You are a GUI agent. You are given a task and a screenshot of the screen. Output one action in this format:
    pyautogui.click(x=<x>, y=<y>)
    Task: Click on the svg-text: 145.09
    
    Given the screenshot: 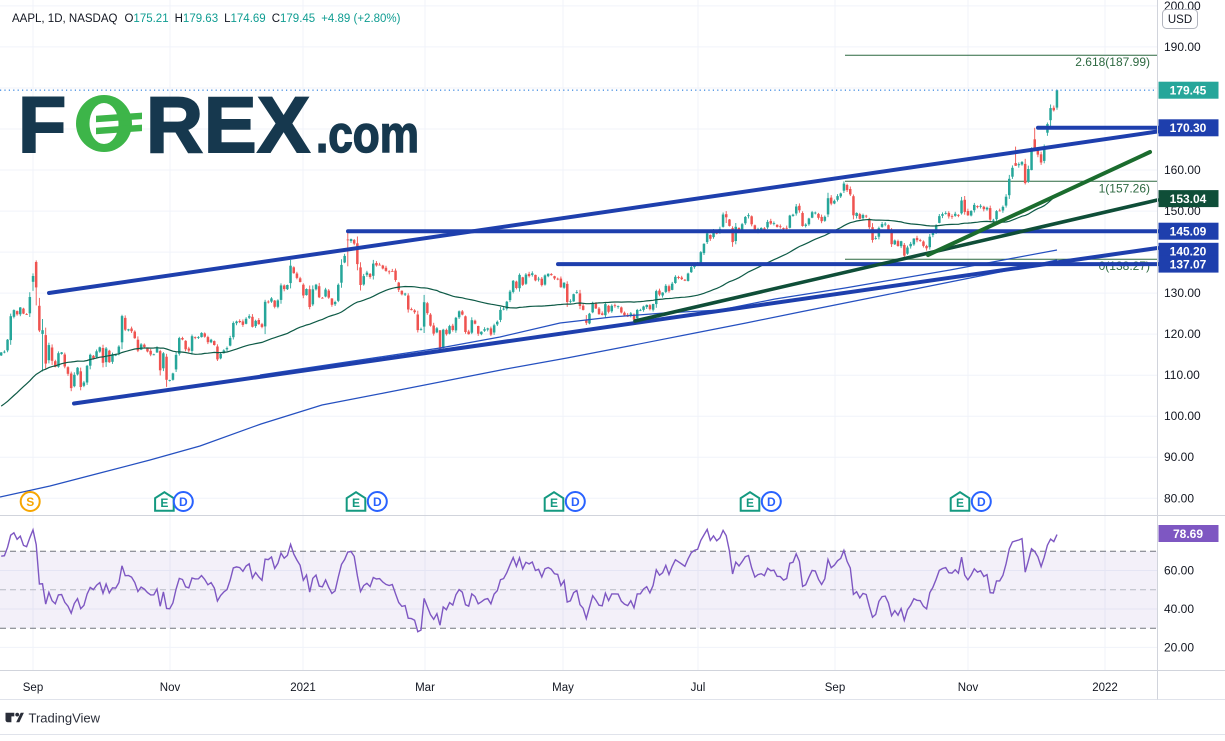 What is the action you would take?
    pyautogui.click(x=1188, y=232)
    